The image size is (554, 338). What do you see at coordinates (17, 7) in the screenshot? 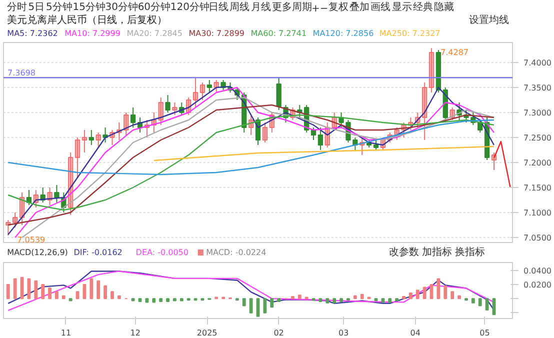
I see `text: 分时` at bounding box center [17, 7].